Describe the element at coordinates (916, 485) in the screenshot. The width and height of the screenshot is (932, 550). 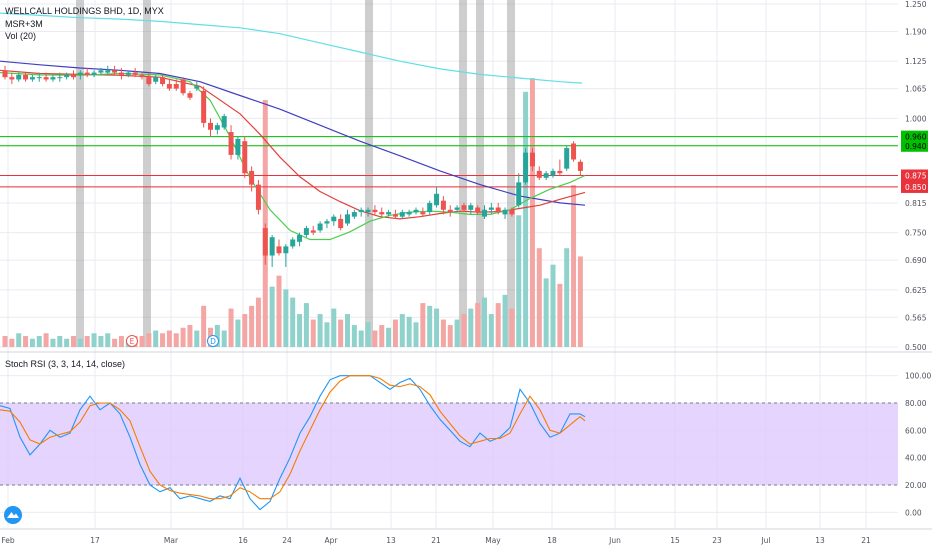
I see `rsi-axis-label: 20.00` at that location.